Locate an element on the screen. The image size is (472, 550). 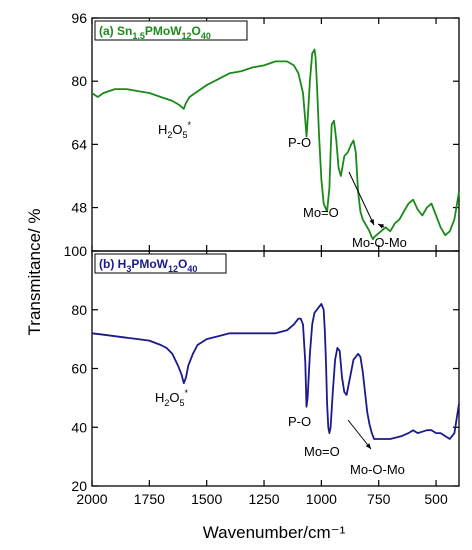
x-tick-label: 1000 is located at coordinates (321, 499).